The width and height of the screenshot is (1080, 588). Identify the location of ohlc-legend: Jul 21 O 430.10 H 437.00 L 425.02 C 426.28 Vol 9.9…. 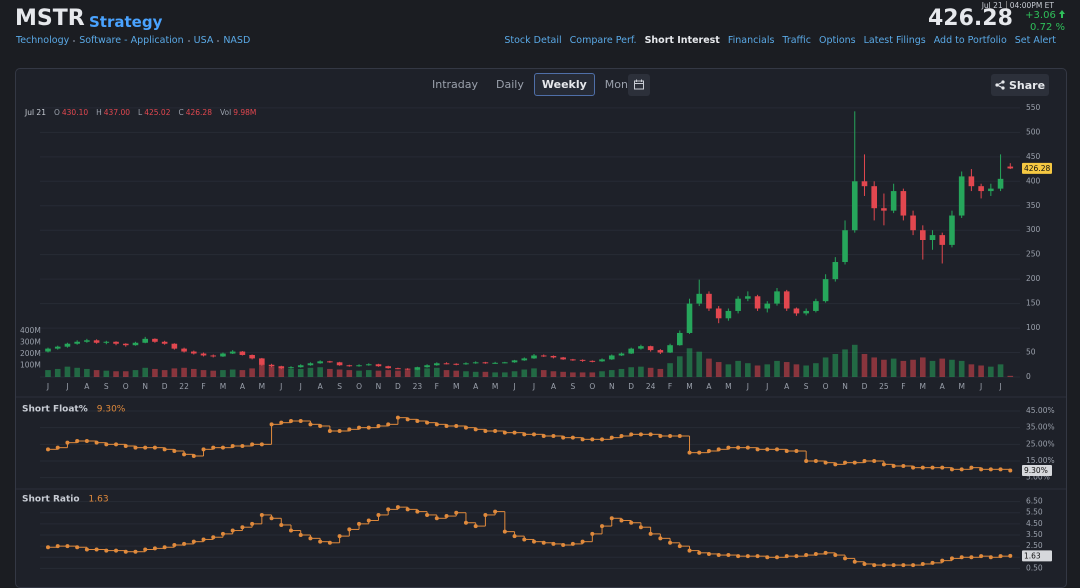
(140, 112).